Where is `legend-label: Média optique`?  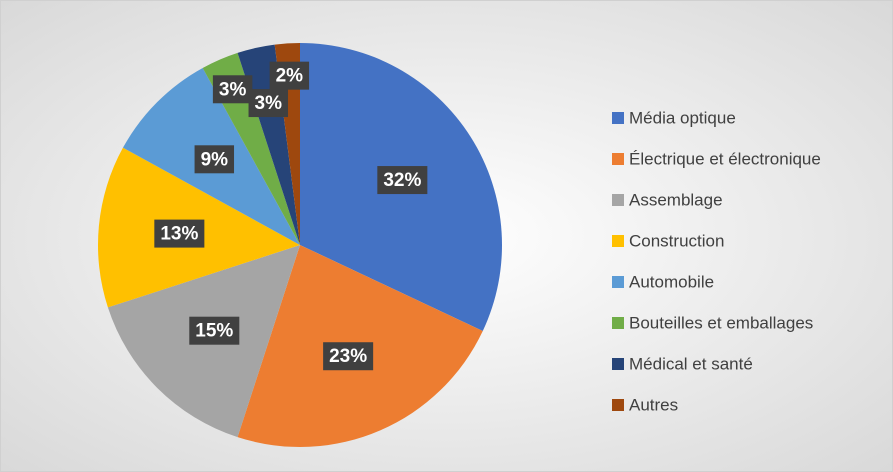
legend-label: Média optique is located at coordinates (682, 117).